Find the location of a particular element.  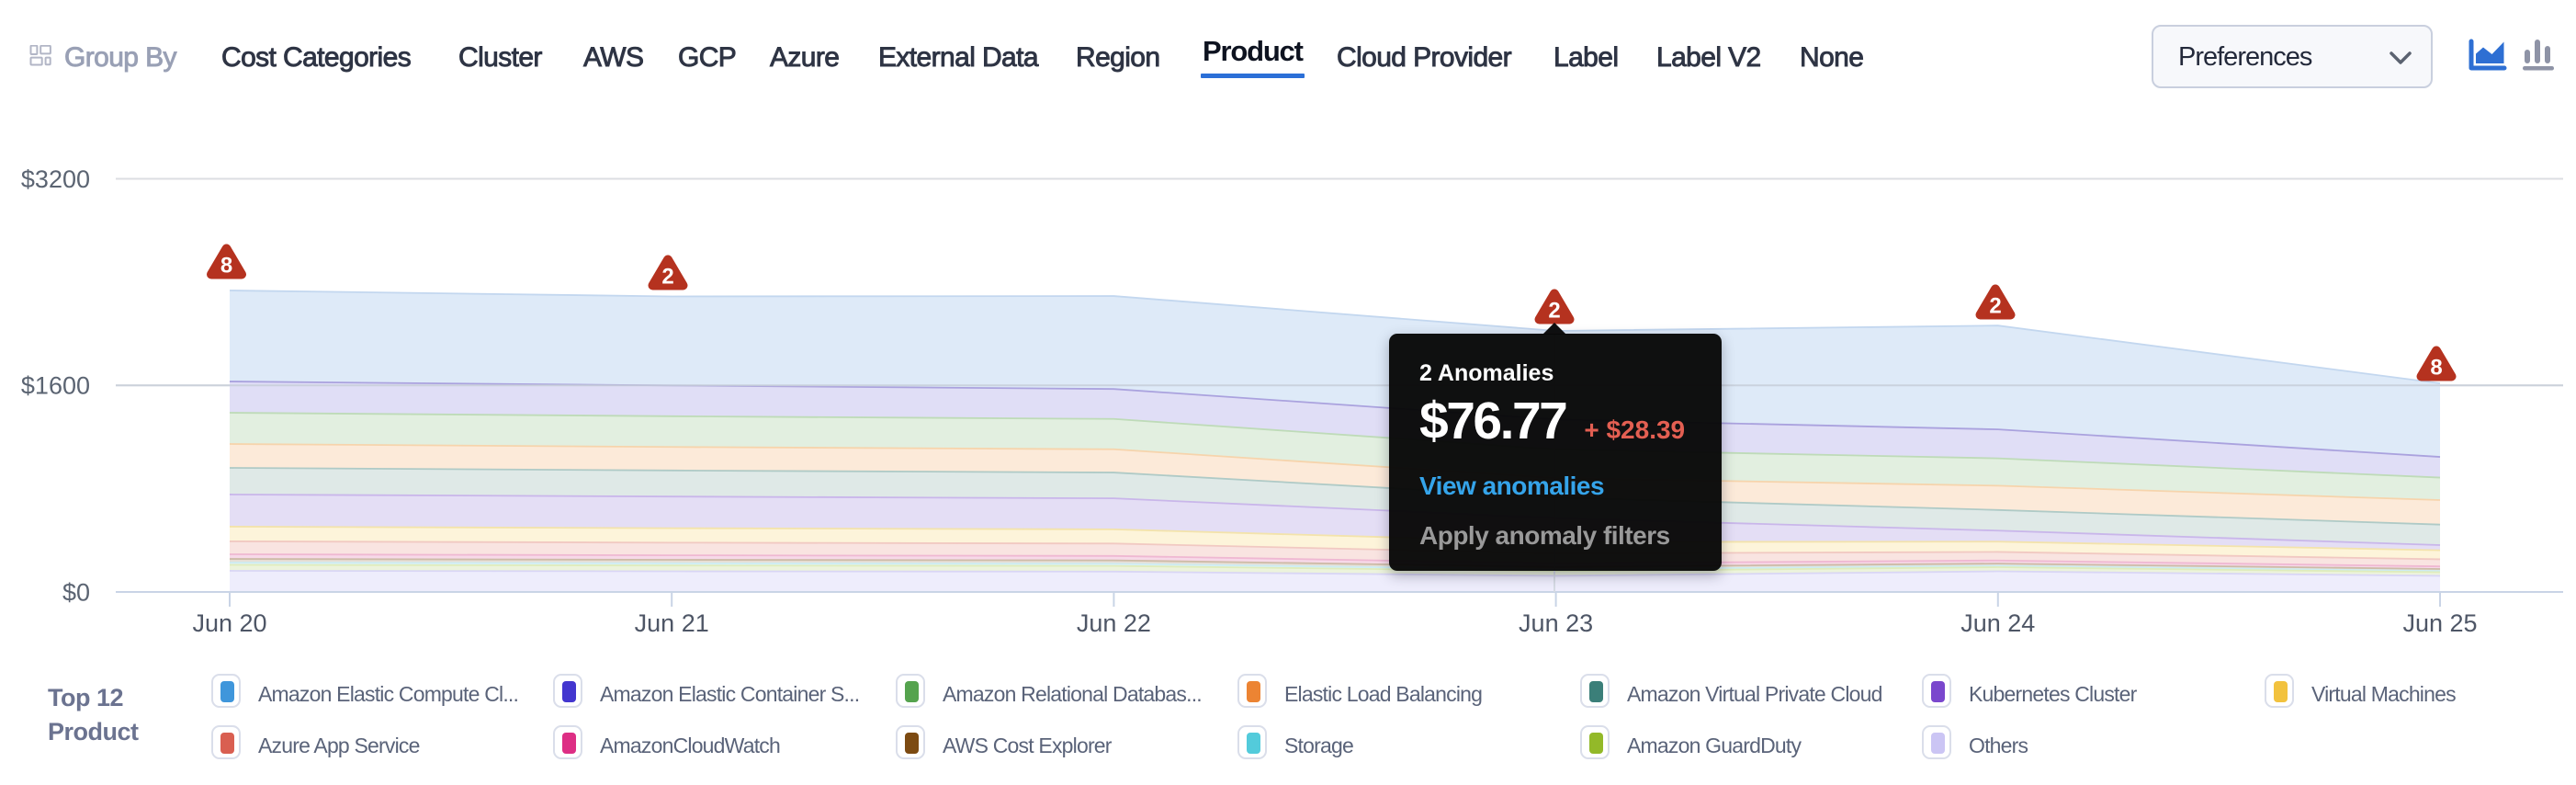

svg-text: Jun 23 is located at coordinates (1556, 623).